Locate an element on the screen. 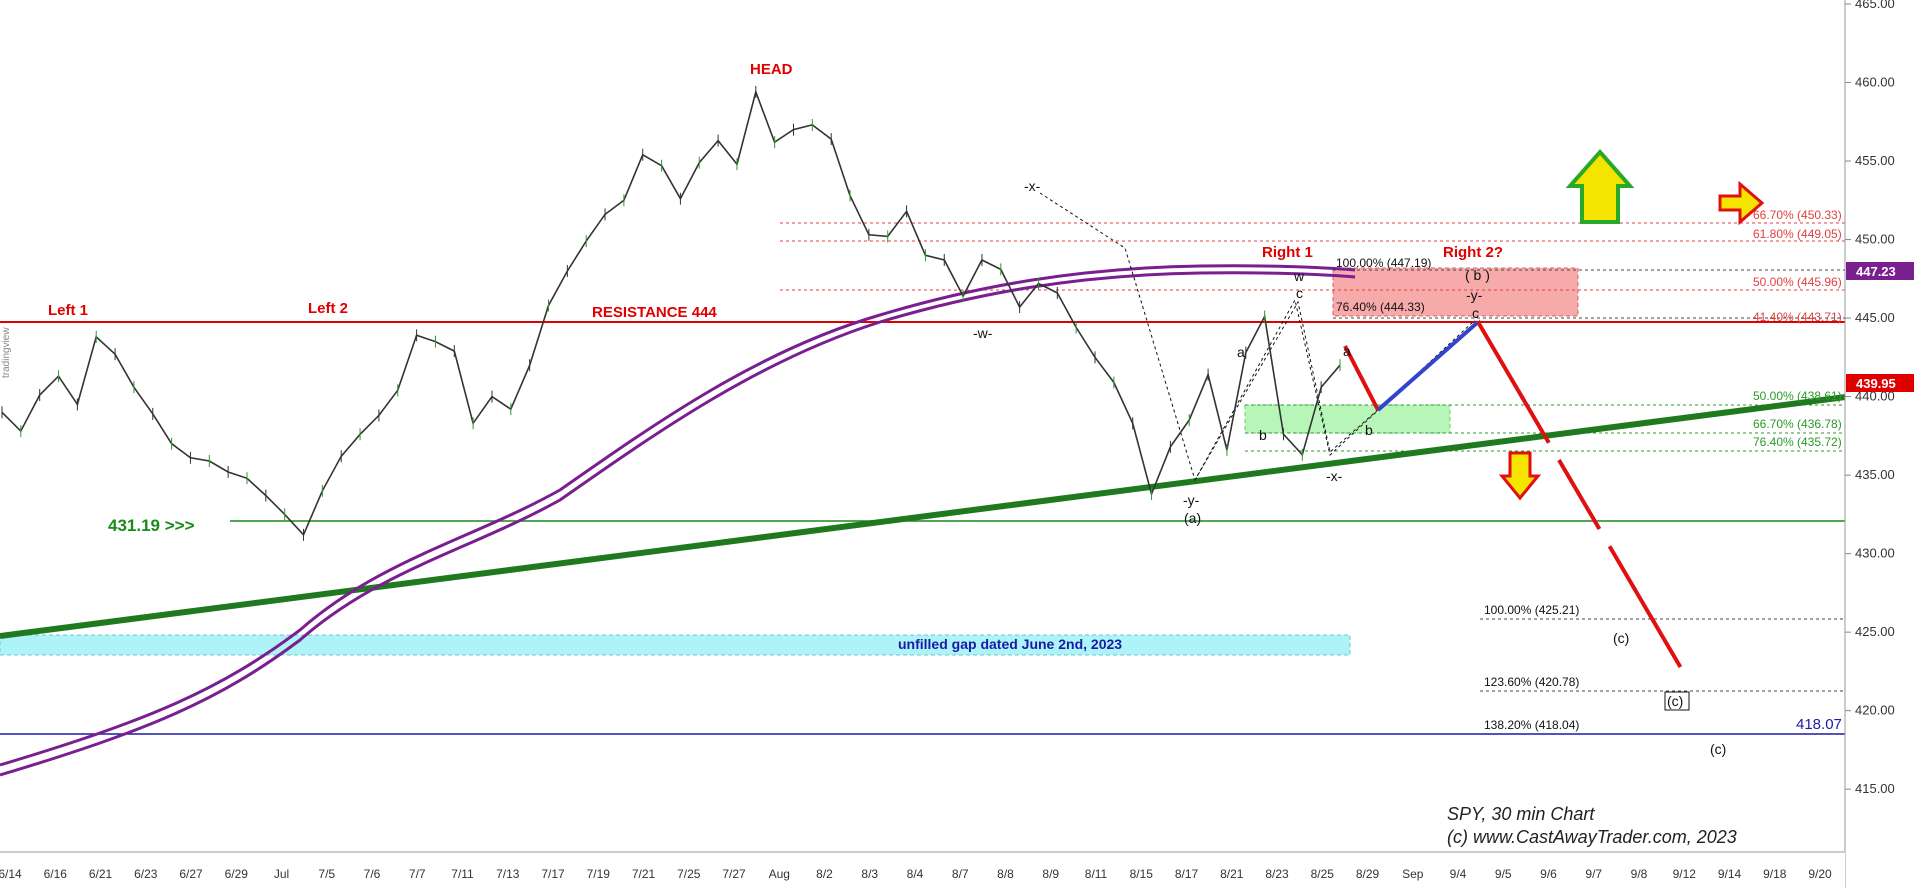 The width and height of the screenshot is (1915, 888). x-tick-label: 9/20 is located at coordinates (1820, 874).